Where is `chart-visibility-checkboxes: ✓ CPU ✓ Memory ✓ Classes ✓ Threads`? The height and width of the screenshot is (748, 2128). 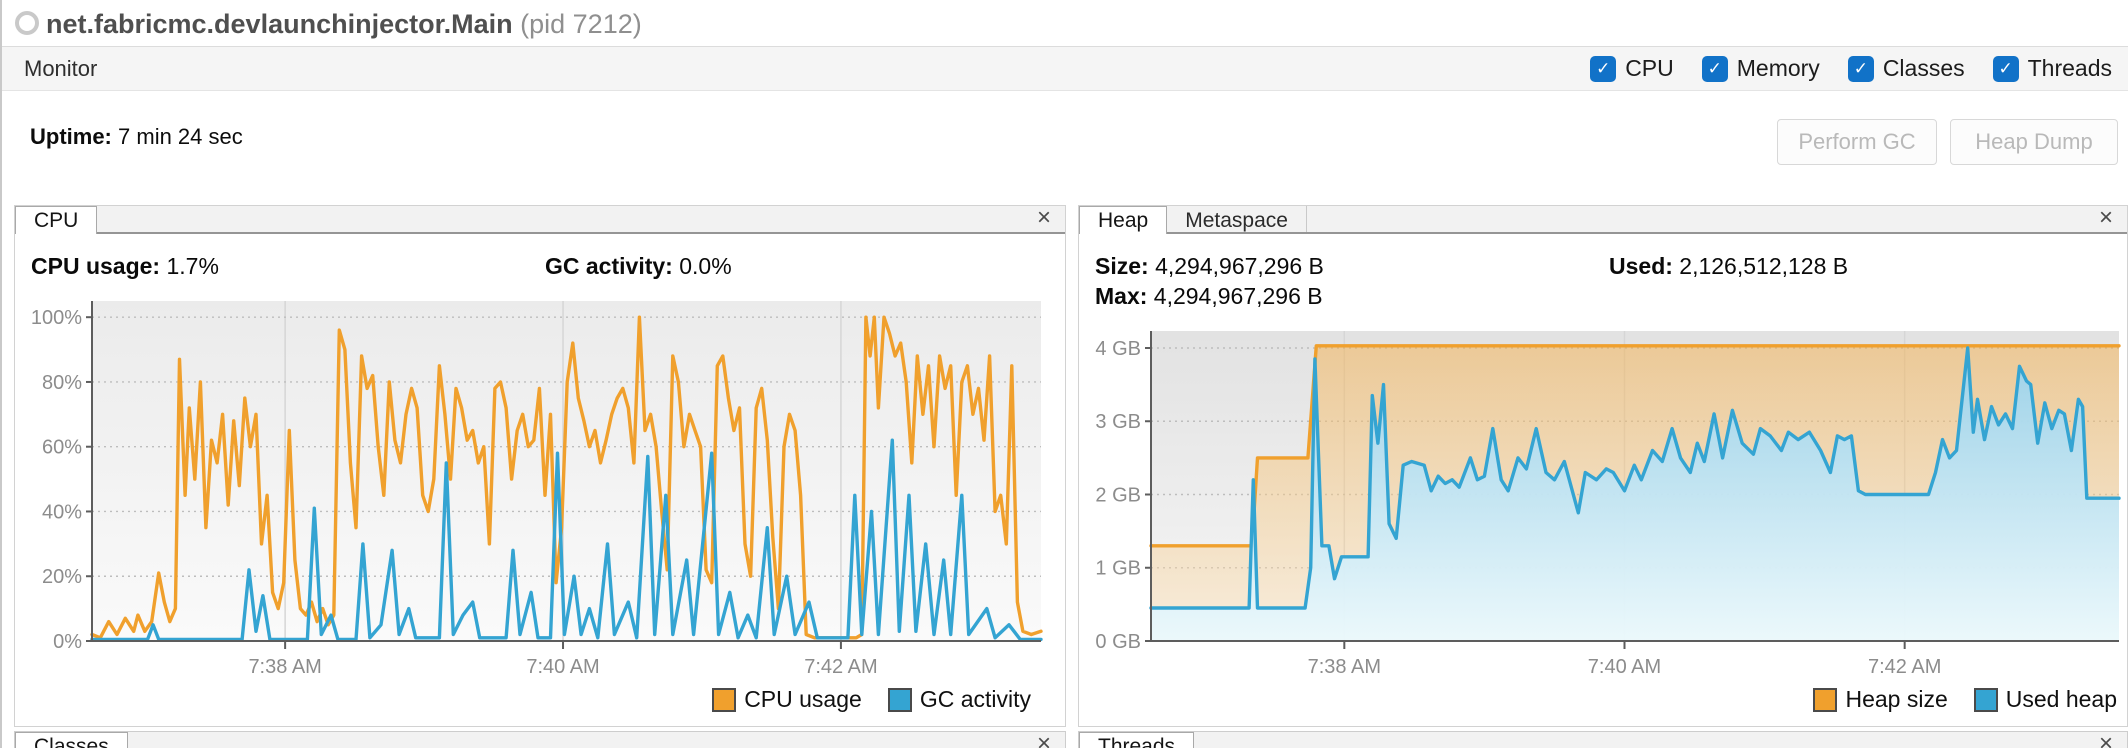 chart-visibility-checkboxes: ✓ CPU ✓ Memory ✓ Classes ✓ Threads is located at coordinates (1859, 68).